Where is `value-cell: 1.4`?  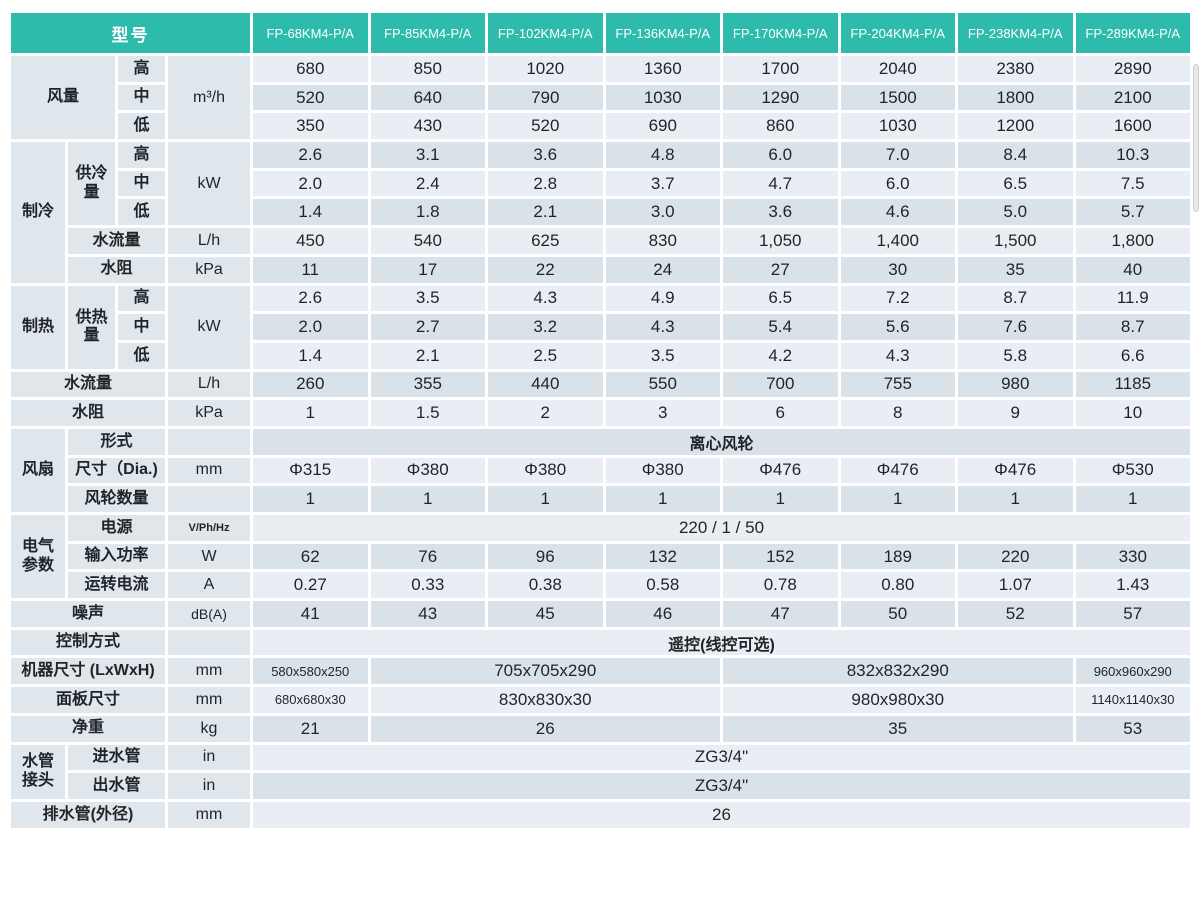 value-cell: 1.4 is located at coordinates (310, 212).